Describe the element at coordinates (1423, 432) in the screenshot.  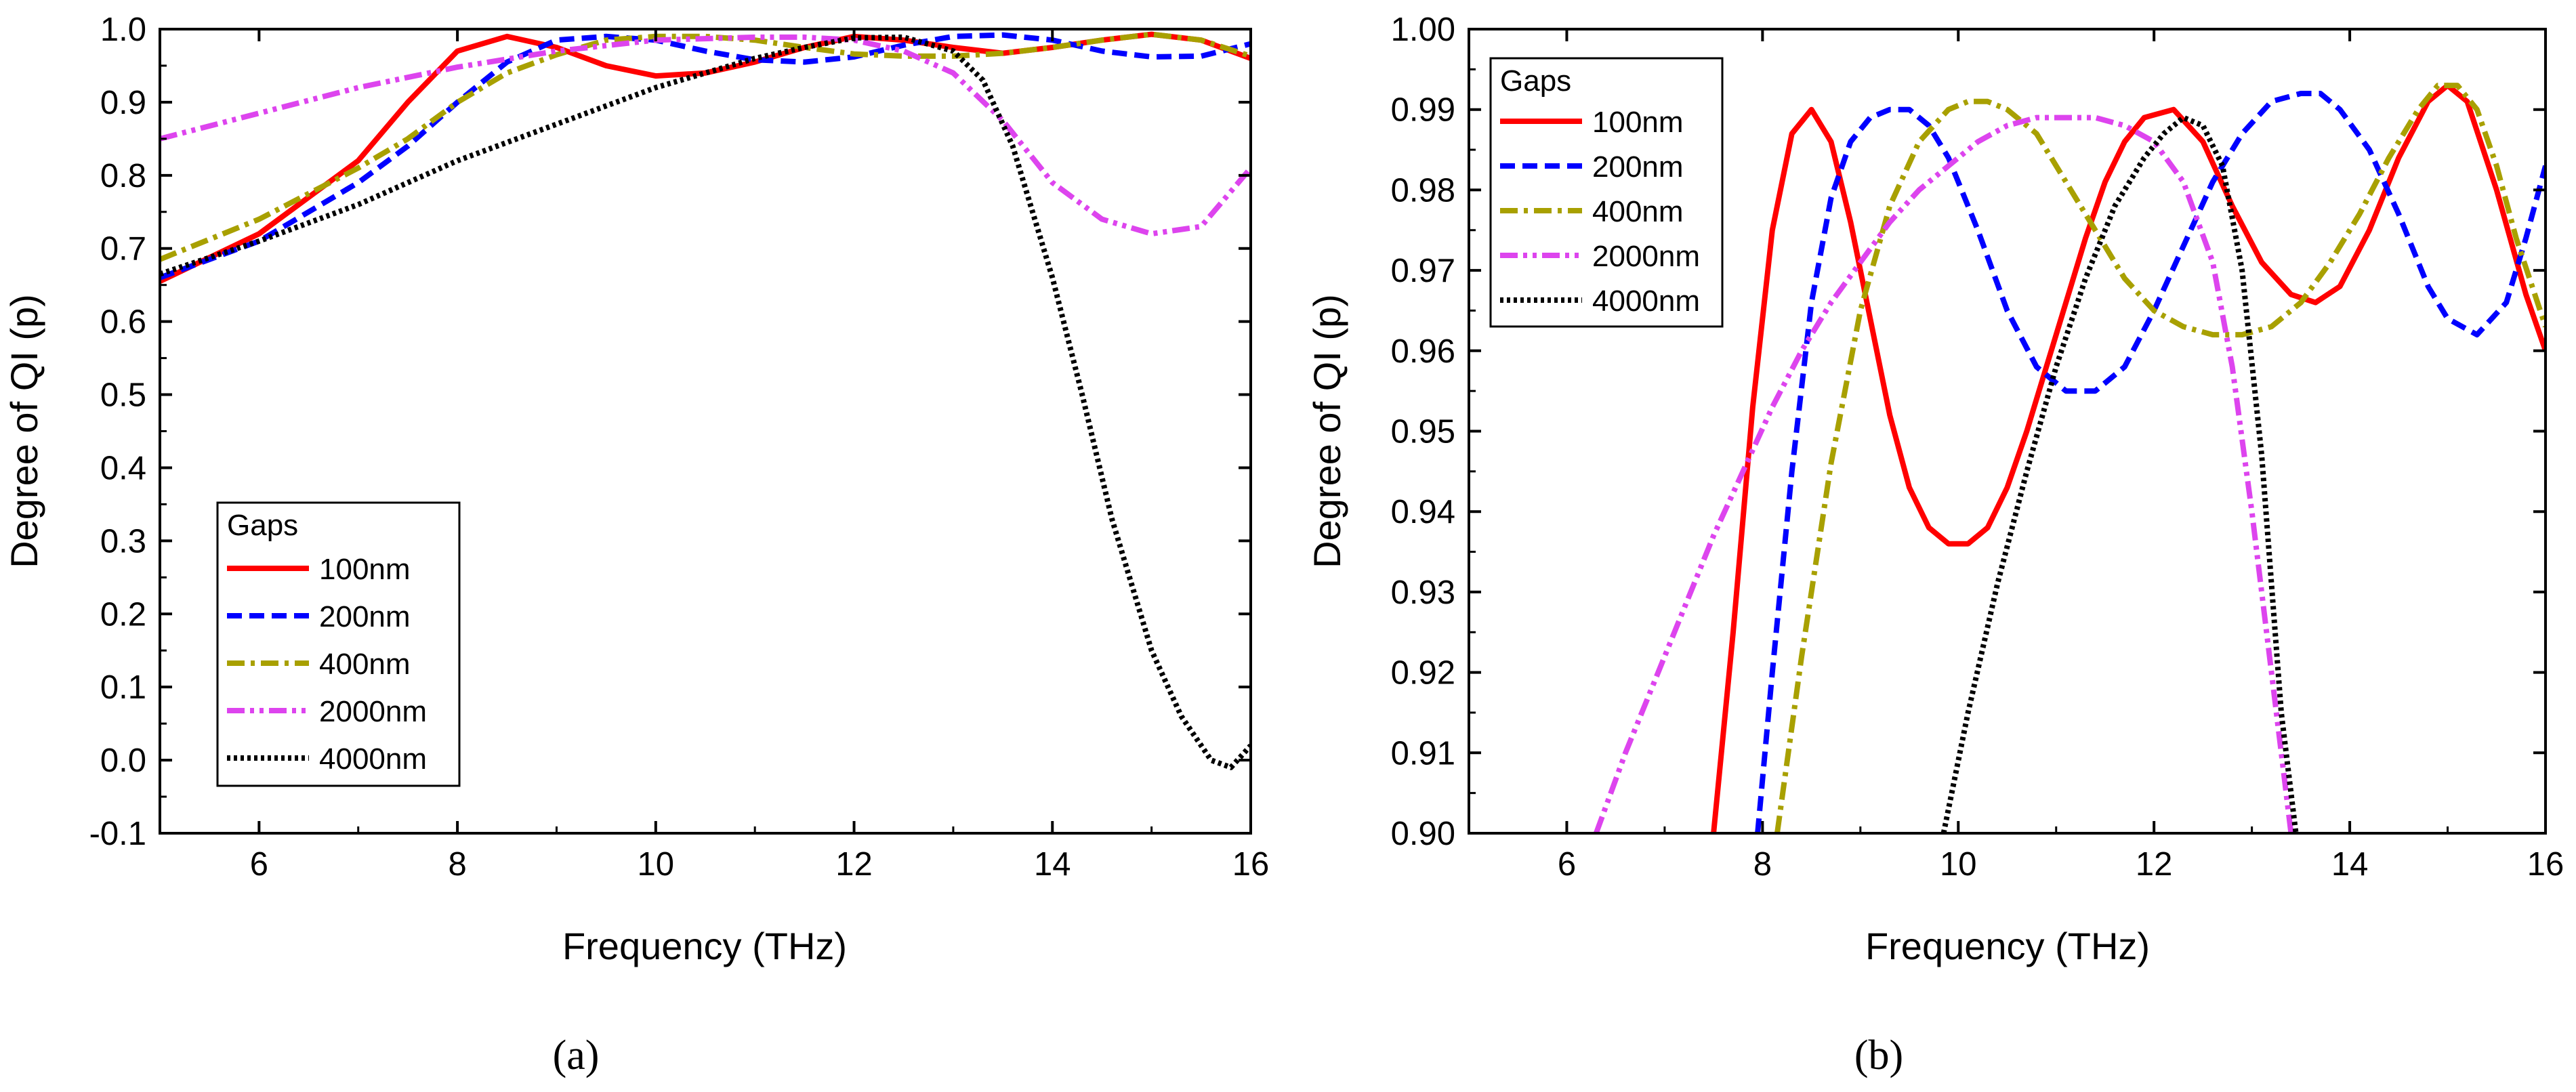
I see `y-tick-label: 0.95` at that location.